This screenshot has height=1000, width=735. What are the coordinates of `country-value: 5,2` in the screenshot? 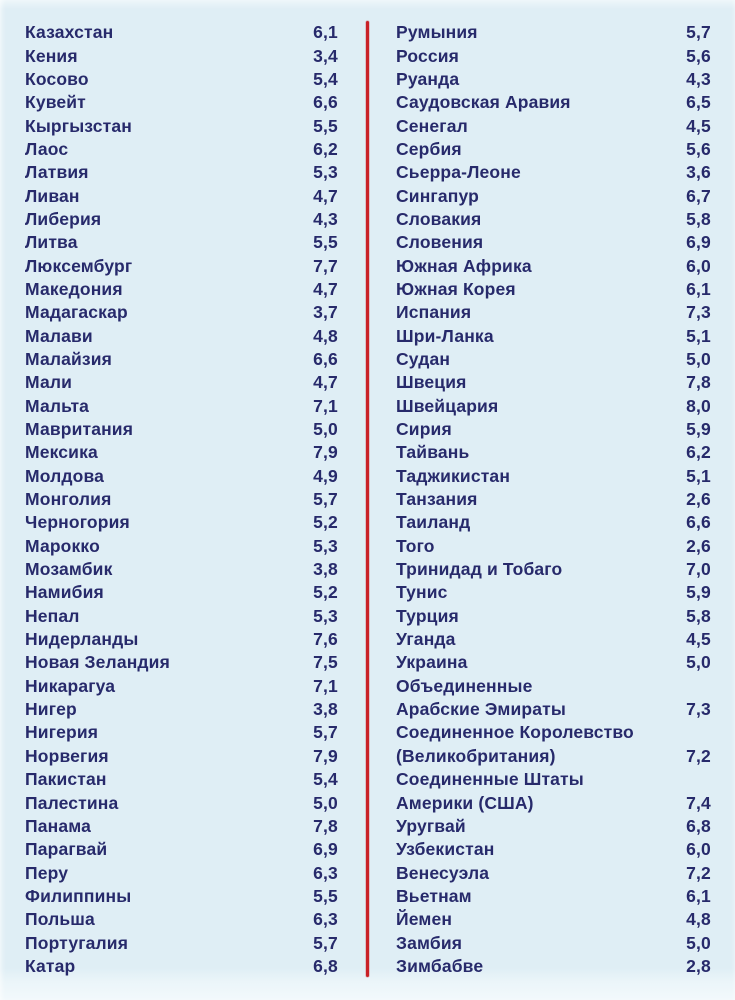 It's located at (325, 592).